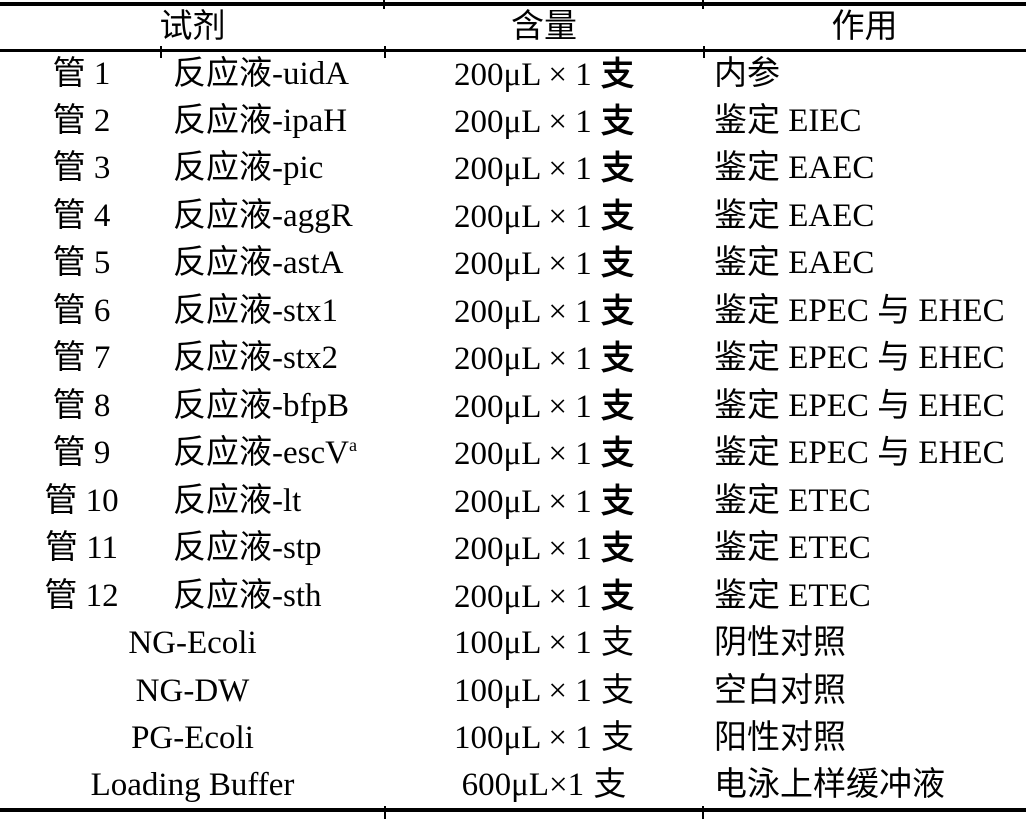  I want to click on reagent-name: 反应液-lt, so click(237, 500).